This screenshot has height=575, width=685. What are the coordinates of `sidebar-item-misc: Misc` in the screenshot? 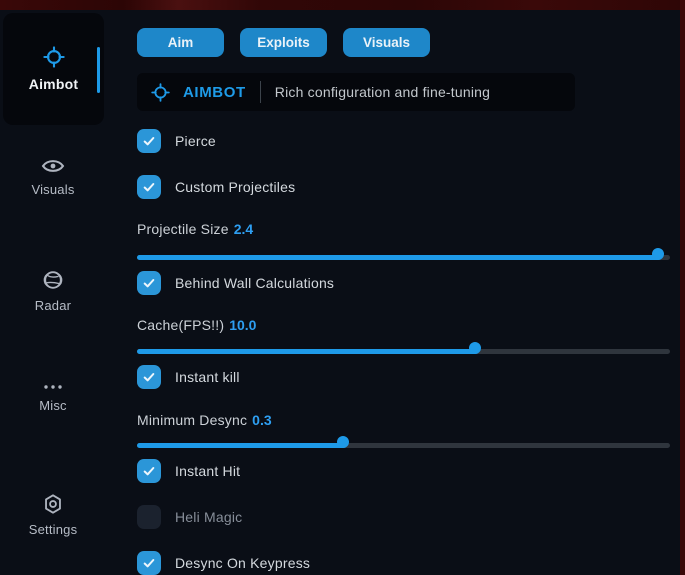 It's located at (53, 398).